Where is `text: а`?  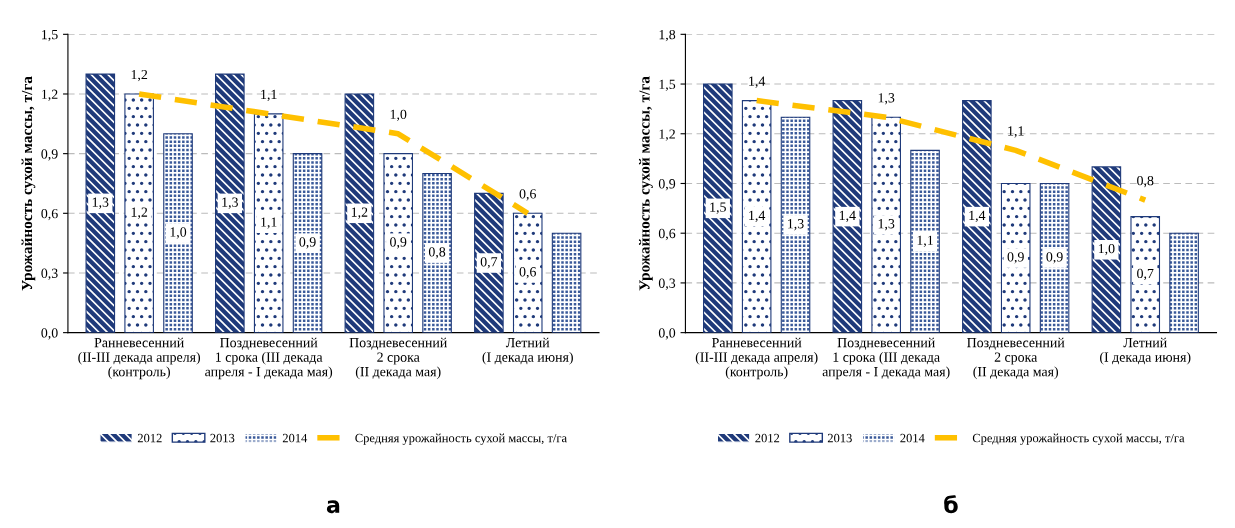
text: а is located at coordinates (333, 507).